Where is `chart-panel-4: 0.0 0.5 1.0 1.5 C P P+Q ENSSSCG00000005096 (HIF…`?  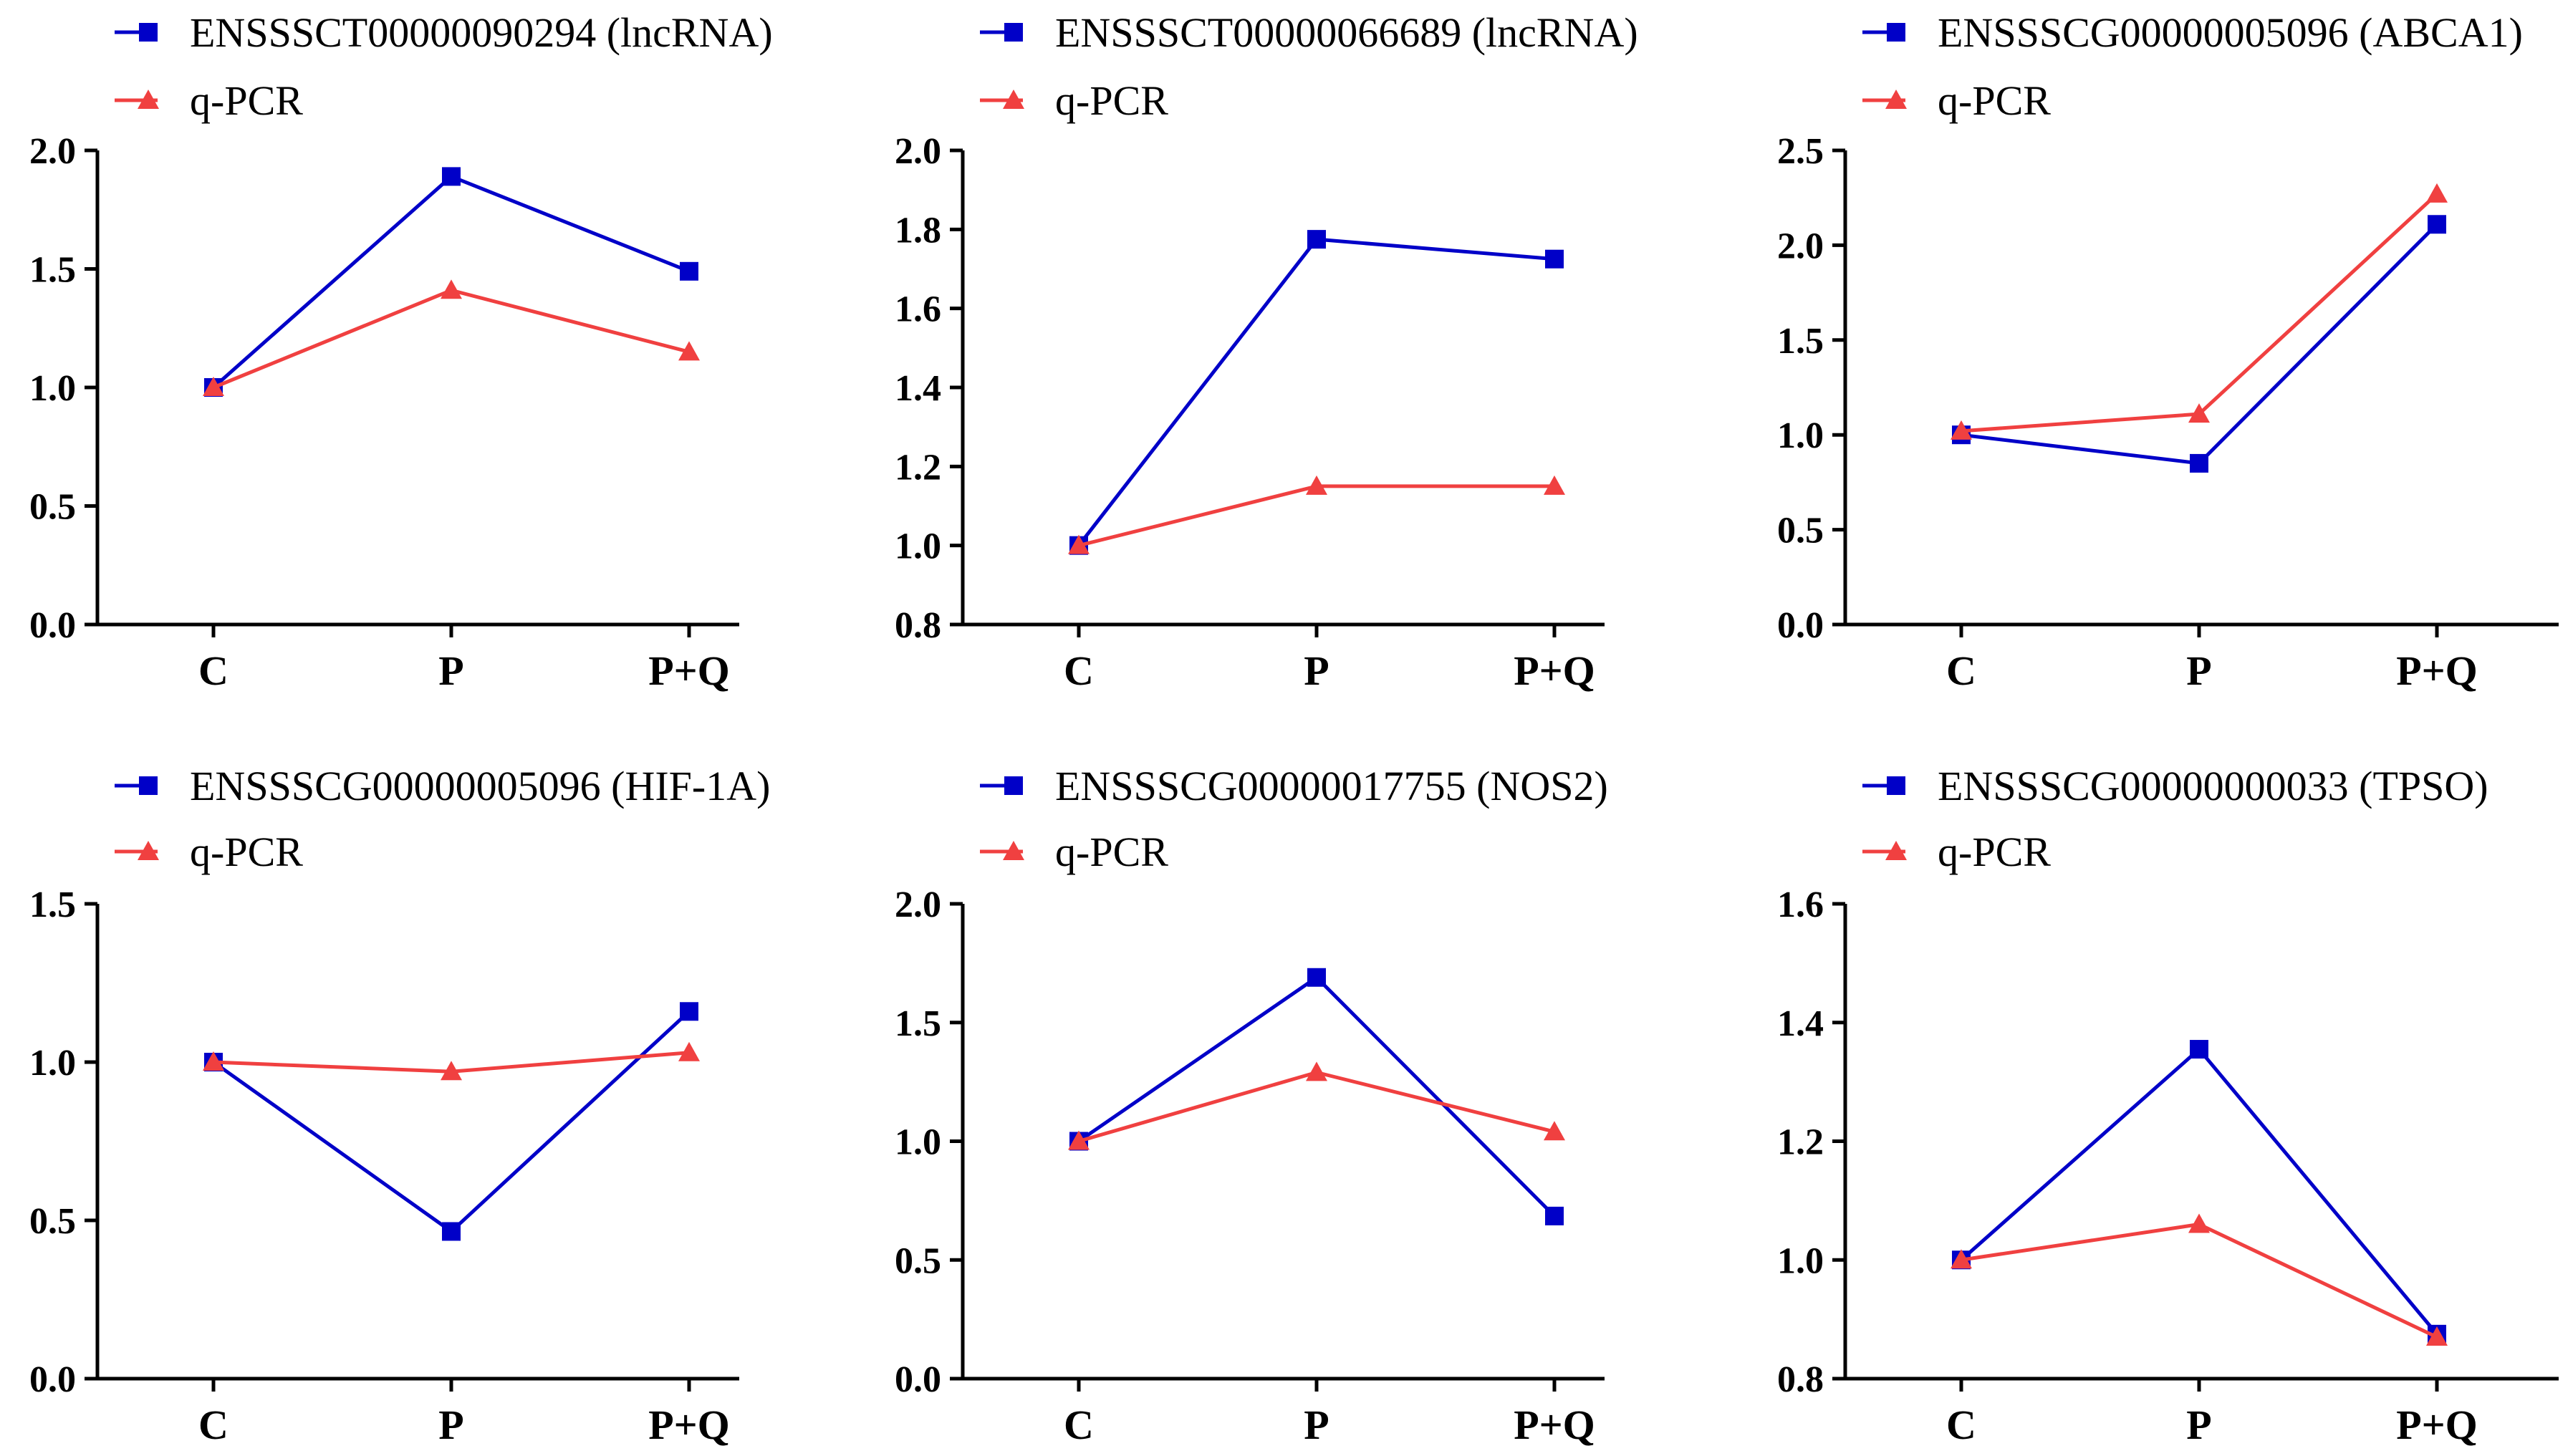
chart-panel-4: 0.0 0.5 1.0 1.5 C P P+Q ENSSSCG00000005096 (HIF… is located at coordinates (400, 1105).